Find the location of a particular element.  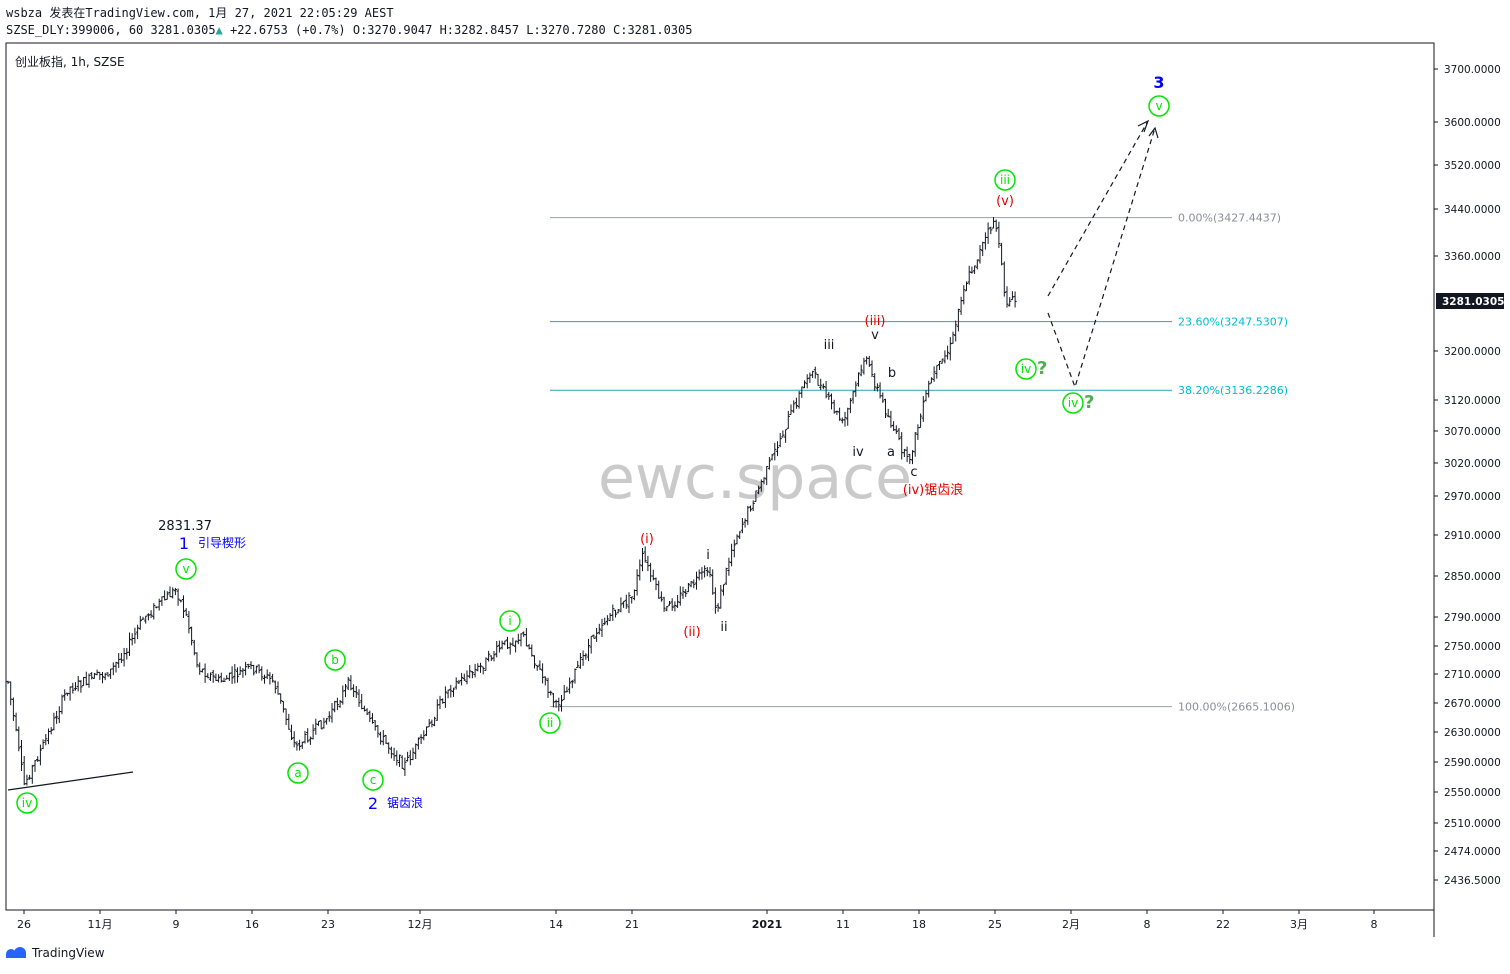

open-value: 3270.9047 is located at coordinates (400, 30).